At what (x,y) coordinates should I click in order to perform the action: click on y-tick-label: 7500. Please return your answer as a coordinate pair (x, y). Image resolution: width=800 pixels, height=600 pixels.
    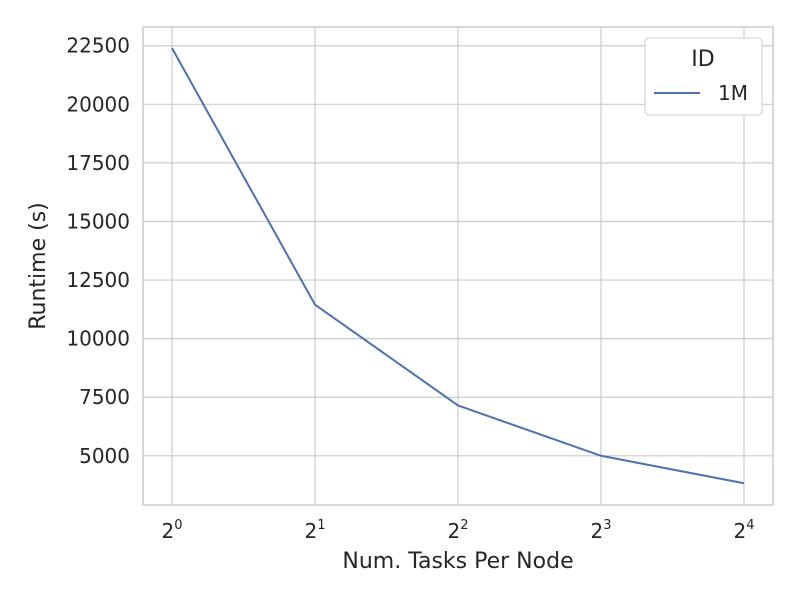
    Looking at the image, I should click on (104, 397).